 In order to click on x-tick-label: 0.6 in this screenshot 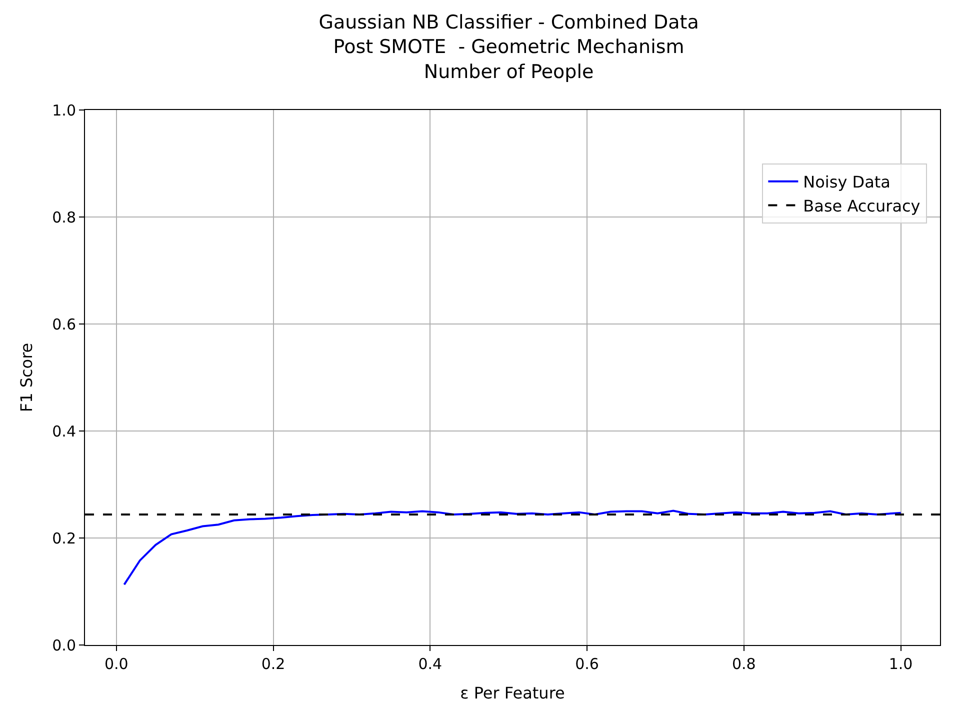, I will do `click(587, 664)`.